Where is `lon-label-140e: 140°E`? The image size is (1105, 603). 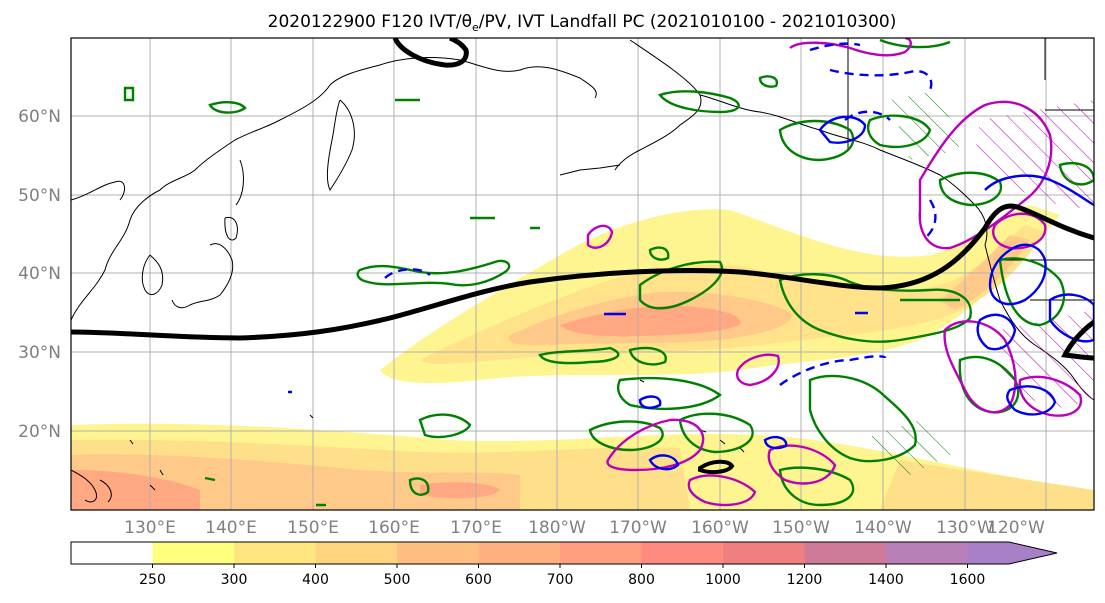
lon-label-140e: 140°E is located at coordinates (231, 528).